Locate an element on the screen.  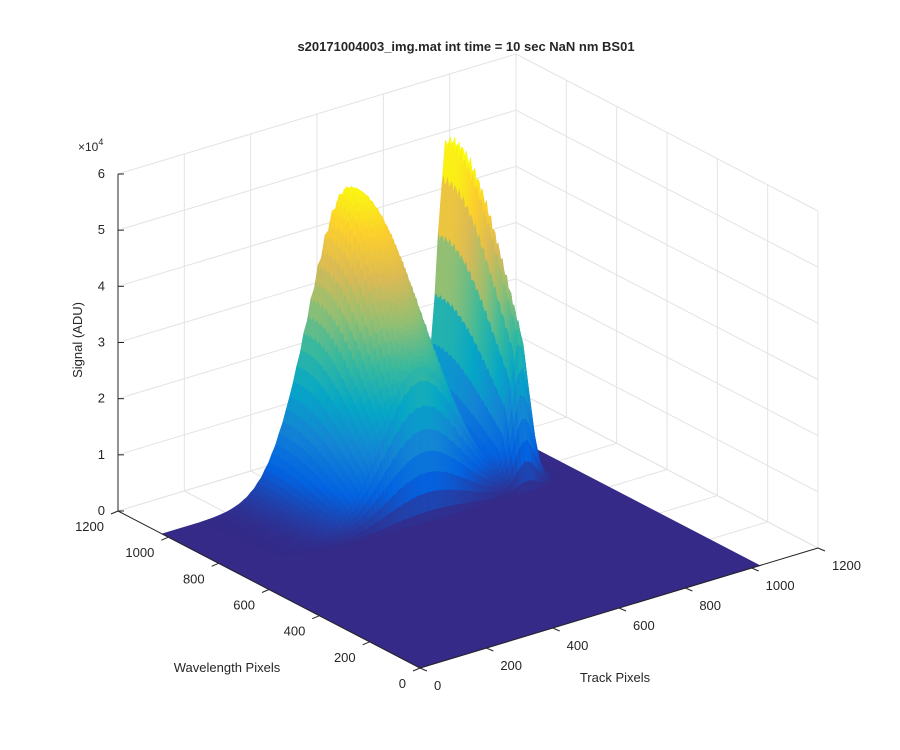
z-tick-label: 3 is located at coordinates (101, 342).